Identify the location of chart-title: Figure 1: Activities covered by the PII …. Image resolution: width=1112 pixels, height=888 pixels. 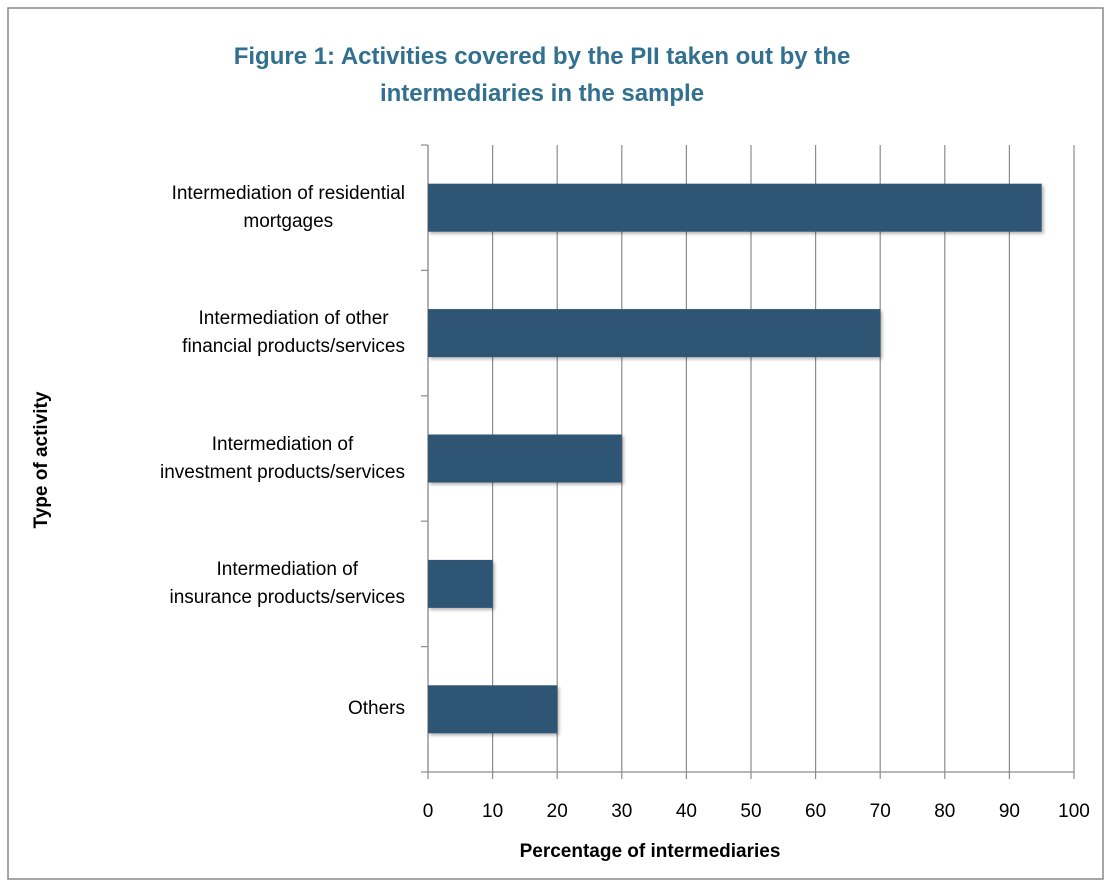
(542, 75).